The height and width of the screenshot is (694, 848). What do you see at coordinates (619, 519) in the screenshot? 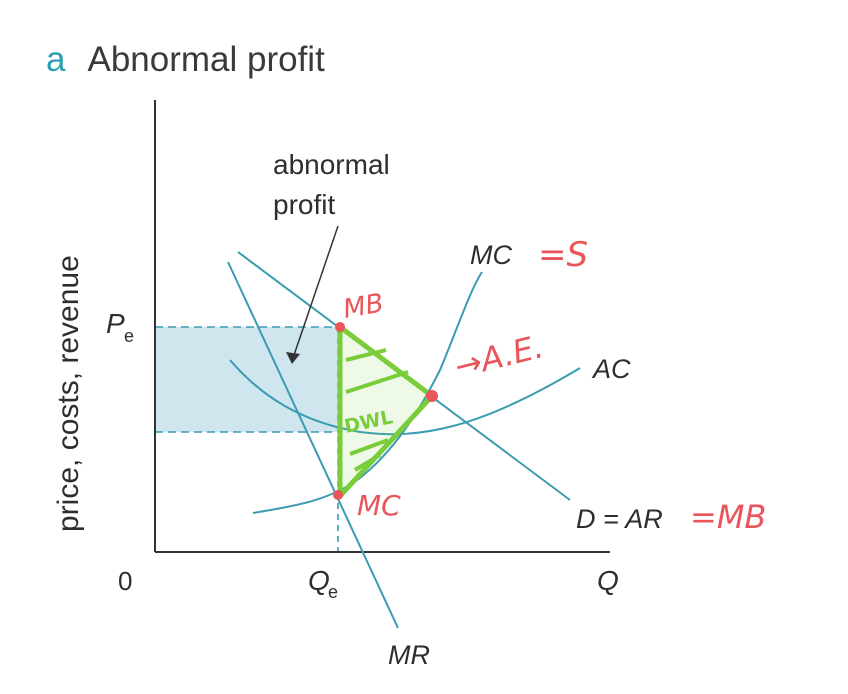
I see `demand-curve-label: D = AR` at bounding box center [619, 519].